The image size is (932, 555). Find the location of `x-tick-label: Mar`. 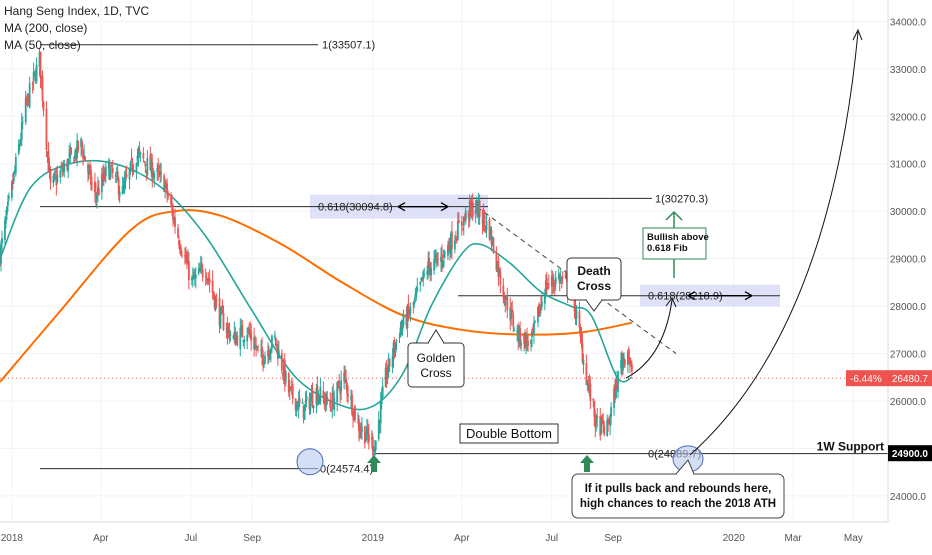

x-tick-label: Mar is located at coordinates (793, 538).